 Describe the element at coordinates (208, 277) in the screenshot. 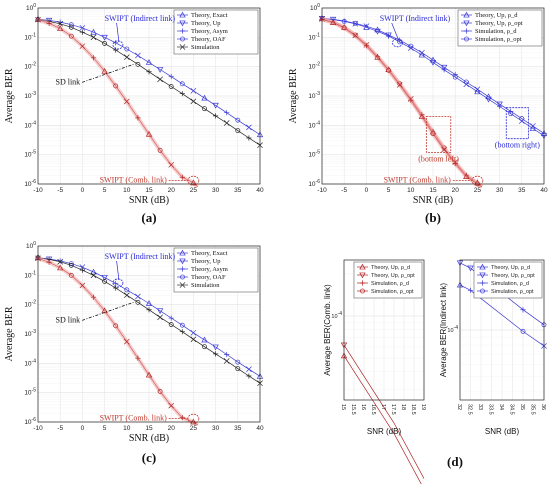

I see `legend-entry: Theory, OAF` at that location.